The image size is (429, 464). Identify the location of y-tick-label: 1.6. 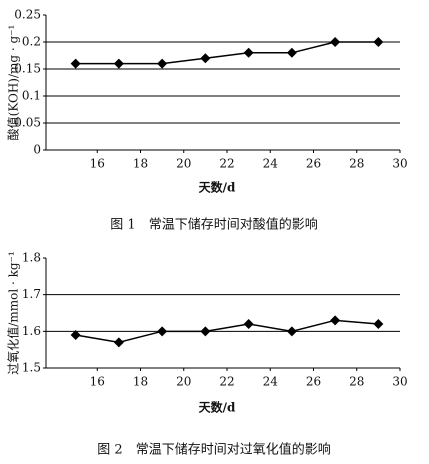
(31, 331).